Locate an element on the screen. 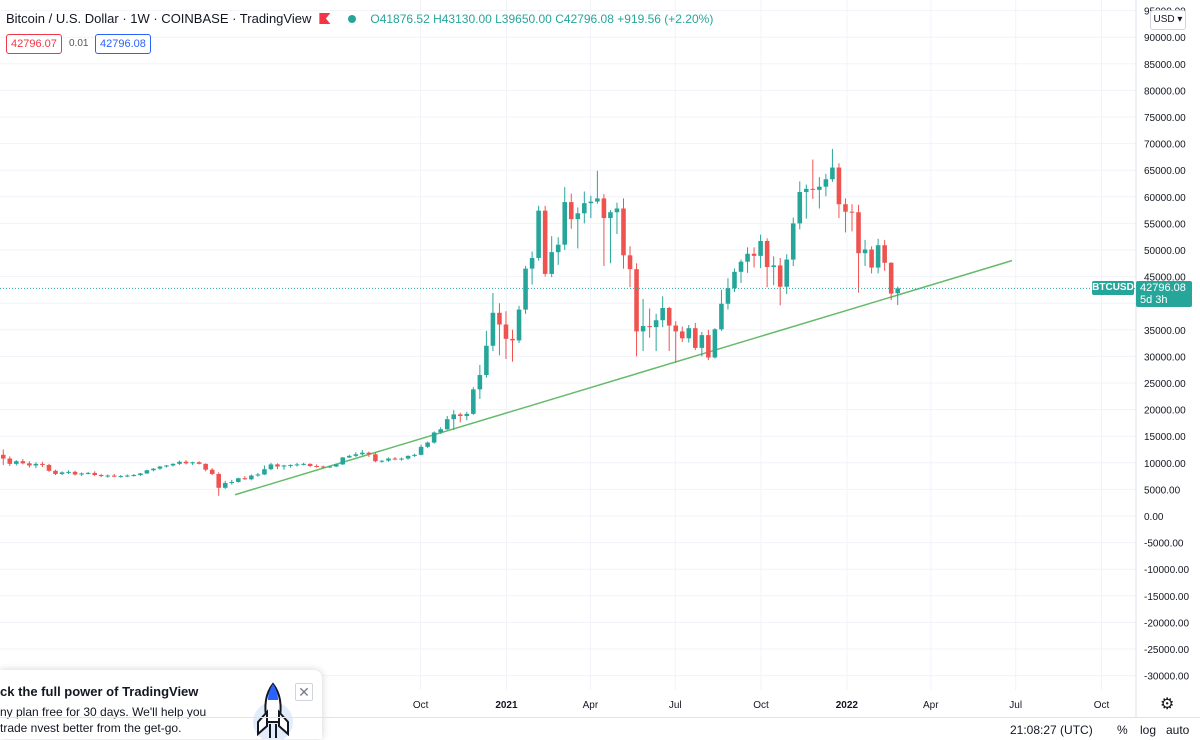 Image resolution: width=1200 pixels, height=740 pixels. buy-price-button: 42796.08 is located at coordinates (123, 44).